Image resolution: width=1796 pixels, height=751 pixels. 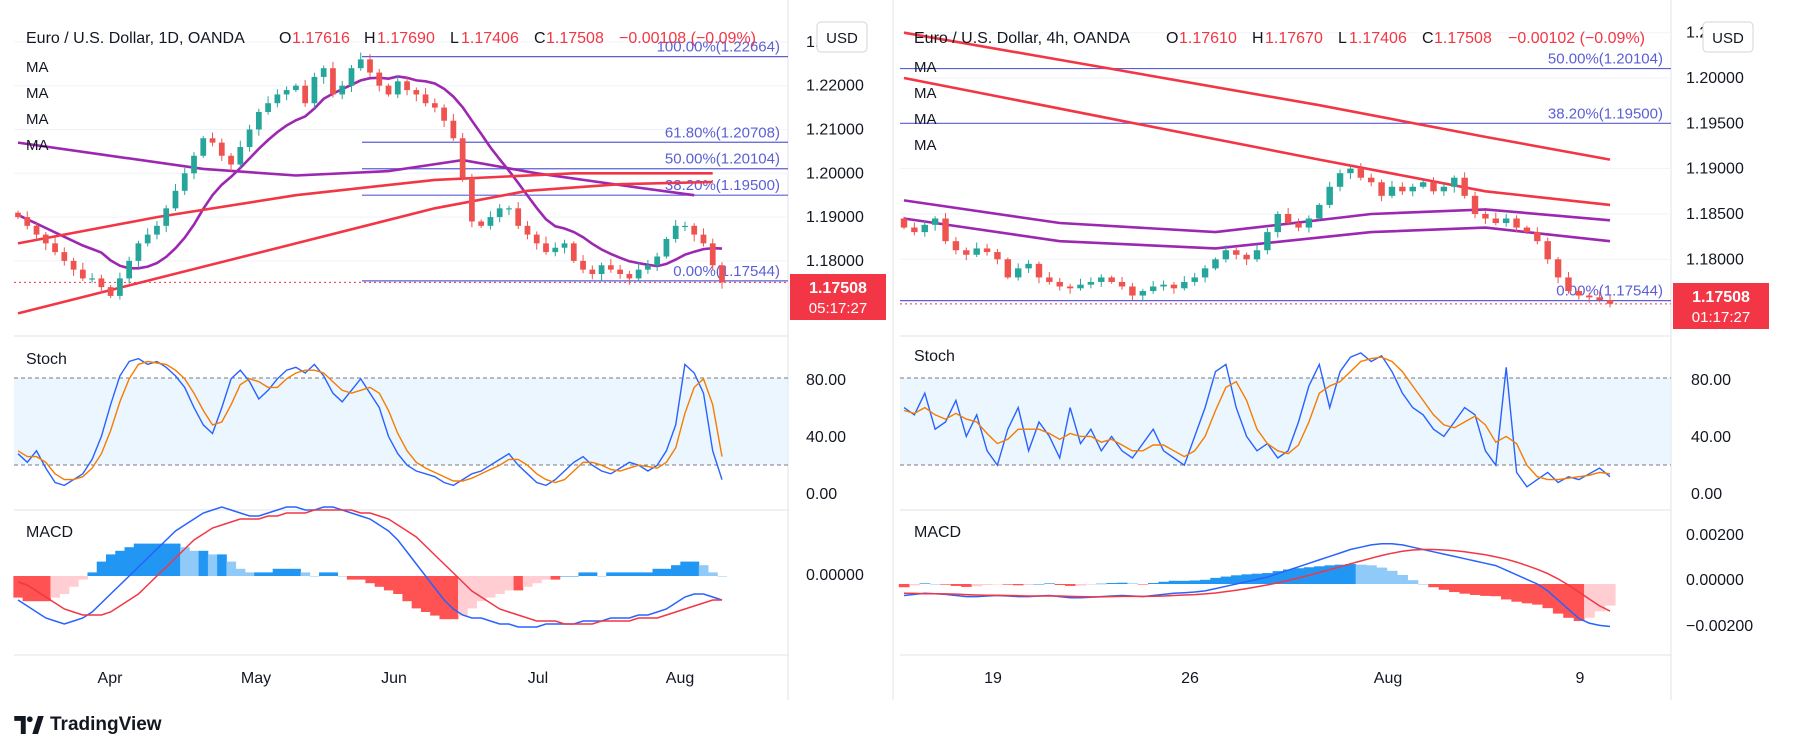 I want to click on daily-ma-slow, so click(x=356, y=169).